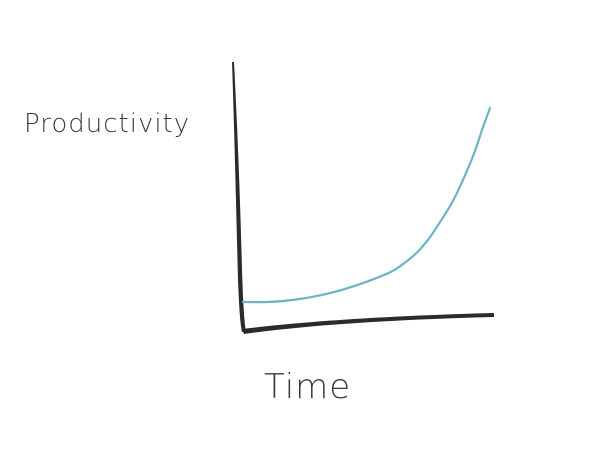 The image size is (600, 450). What do you see at coordinates (368, 323) in the screenshot?
I see `x-axis-line` at bounding box center [368, 323].